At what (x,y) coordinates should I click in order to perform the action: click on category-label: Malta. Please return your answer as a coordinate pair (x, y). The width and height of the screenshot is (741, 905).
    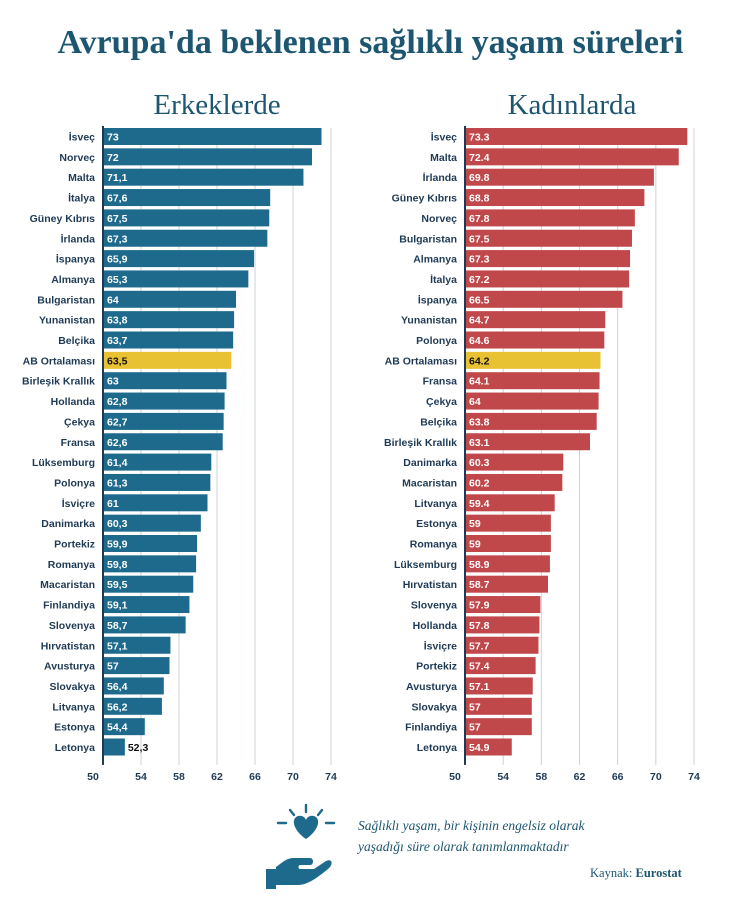
    Looking at the image, I should click on (81, 178).